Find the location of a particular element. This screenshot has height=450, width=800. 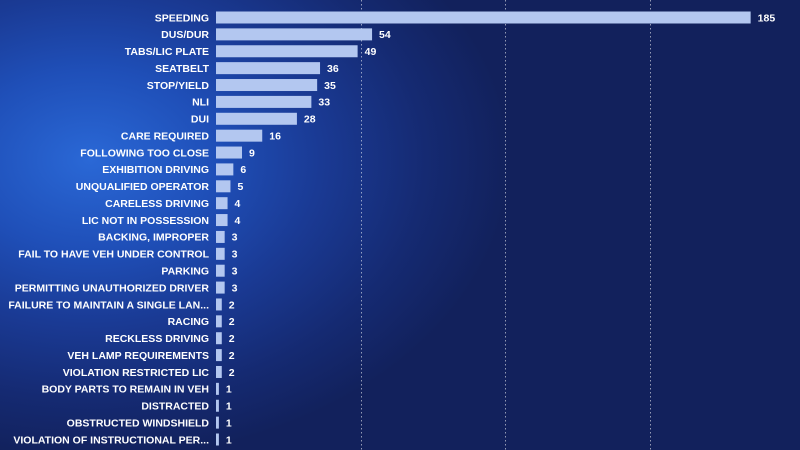

category-label-18: RACING is located at coordinates (188, 322).